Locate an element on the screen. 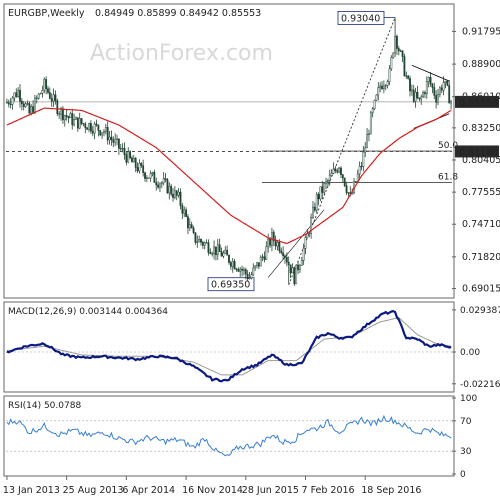  support-trend-line is located at coordinates (296, 243).